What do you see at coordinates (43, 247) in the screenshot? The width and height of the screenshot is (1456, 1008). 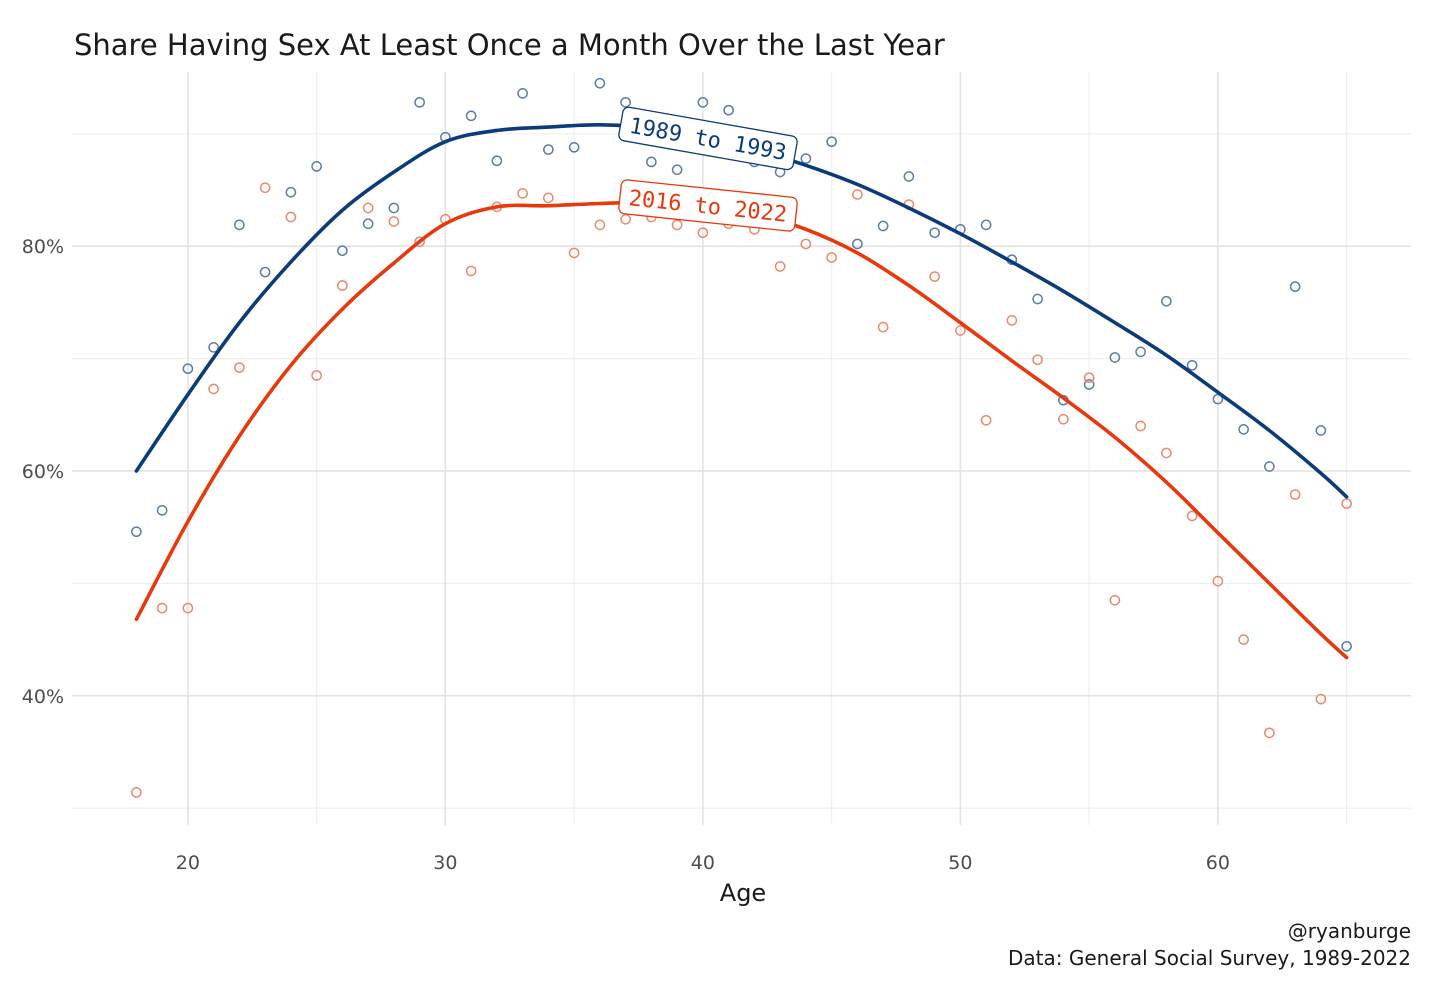 I see `y-tick-label: 80%` at bounding box center [43, 247].